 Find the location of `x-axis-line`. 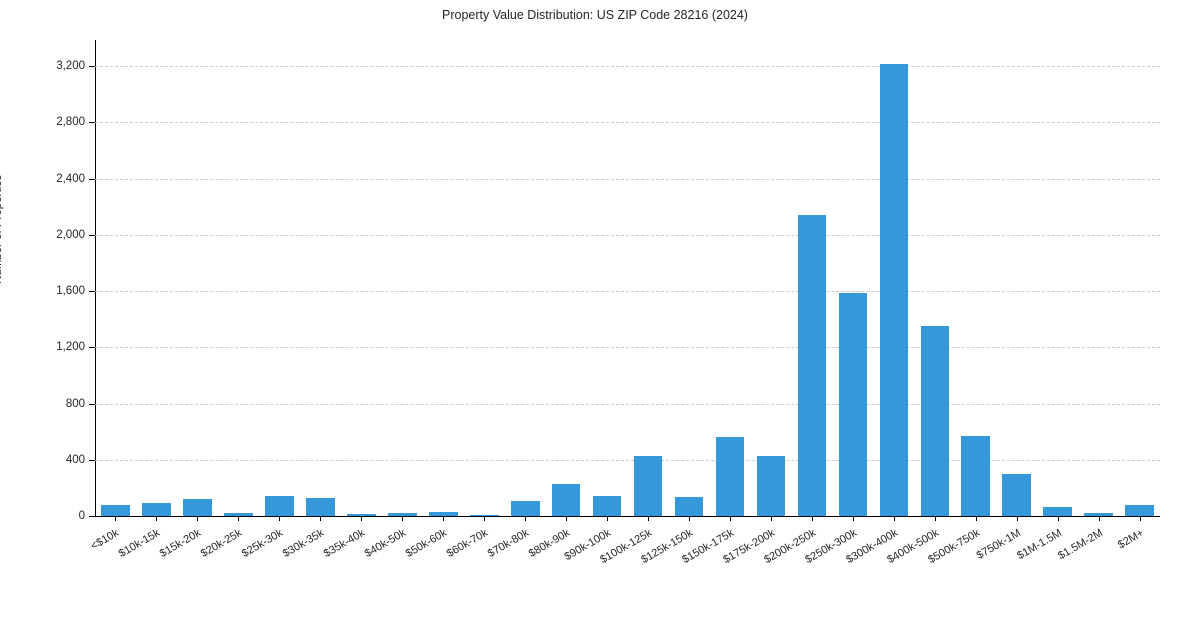

x-axis-line is located at coordinates (627, 516).